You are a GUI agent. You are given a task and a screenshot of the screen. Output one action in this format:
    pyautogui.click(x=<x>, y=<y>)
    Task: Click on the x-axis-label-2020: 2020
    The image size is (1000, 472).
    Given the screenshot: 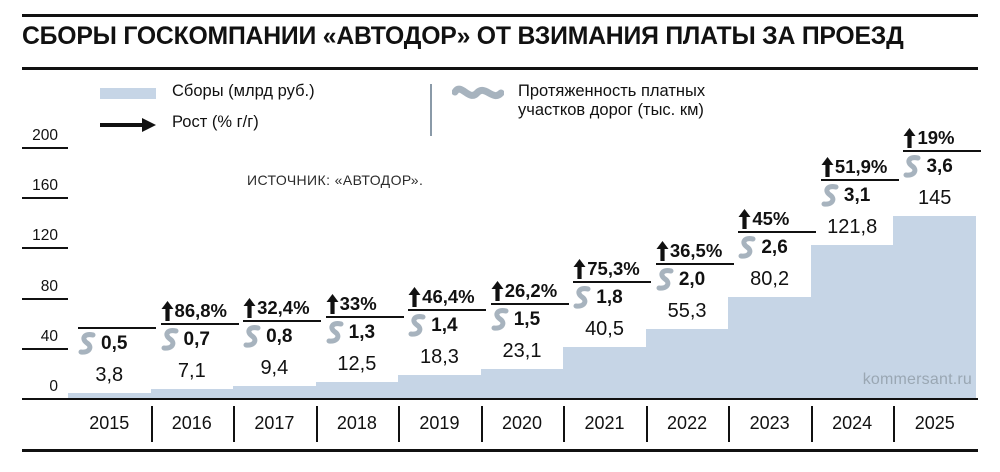 What is the action you would take?
    pyautogui.click(x=521, y=422)
    